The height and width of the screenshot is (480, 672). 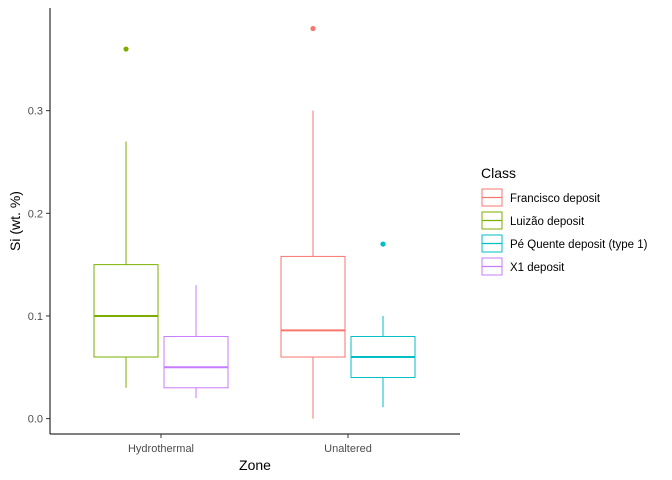 I want to click on y-tick-label: 0.1, so click(x=35, y=317).